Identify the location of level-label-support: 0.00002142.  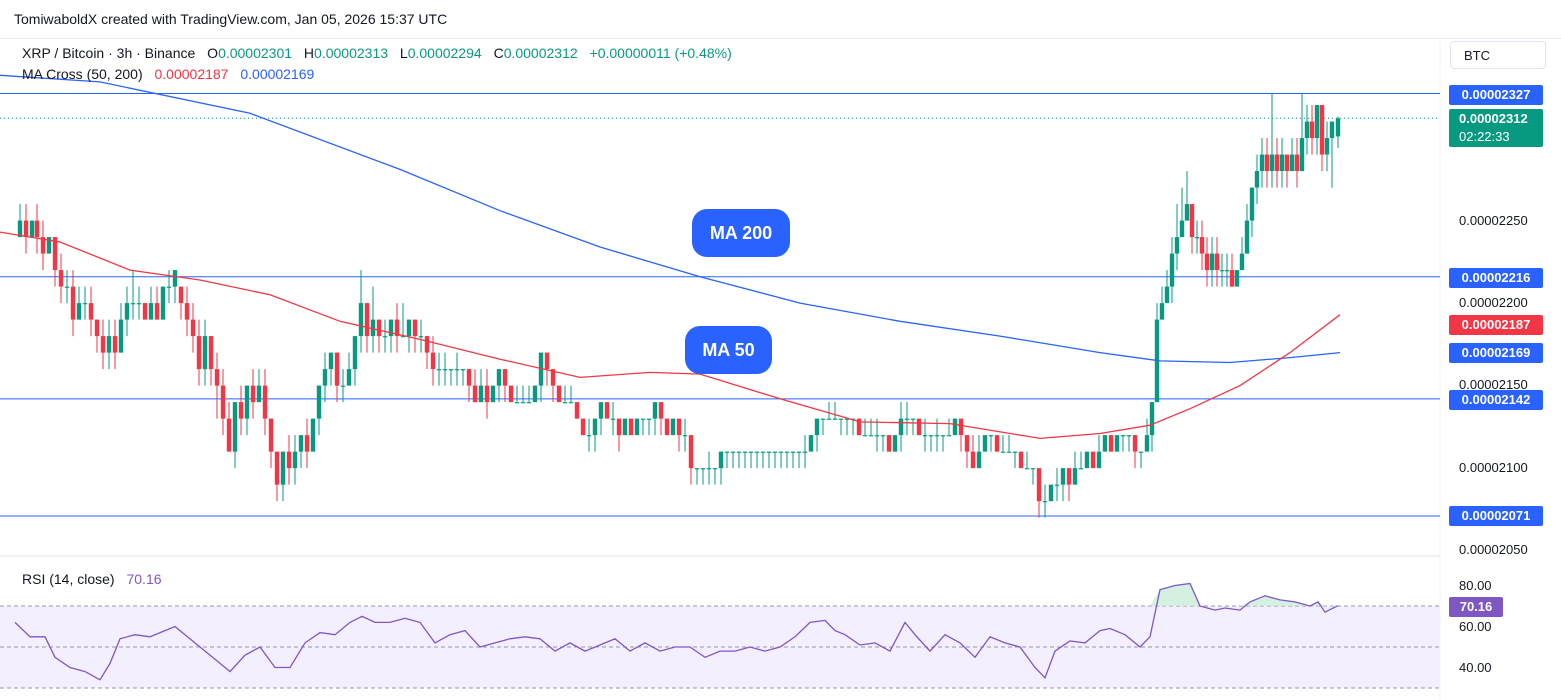
(1496, 400).